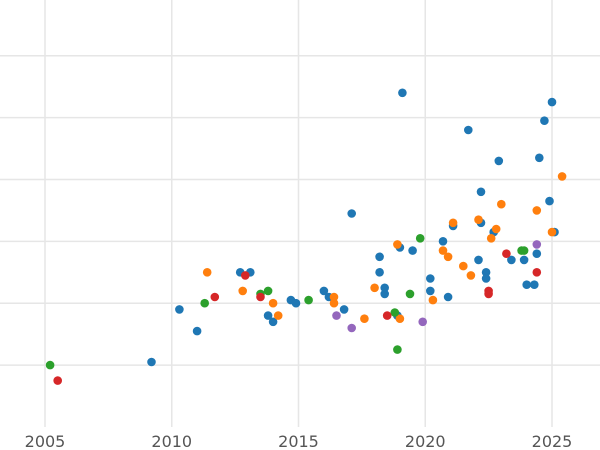  I want to click on x-tick-label: 2015, so click(298, 441).